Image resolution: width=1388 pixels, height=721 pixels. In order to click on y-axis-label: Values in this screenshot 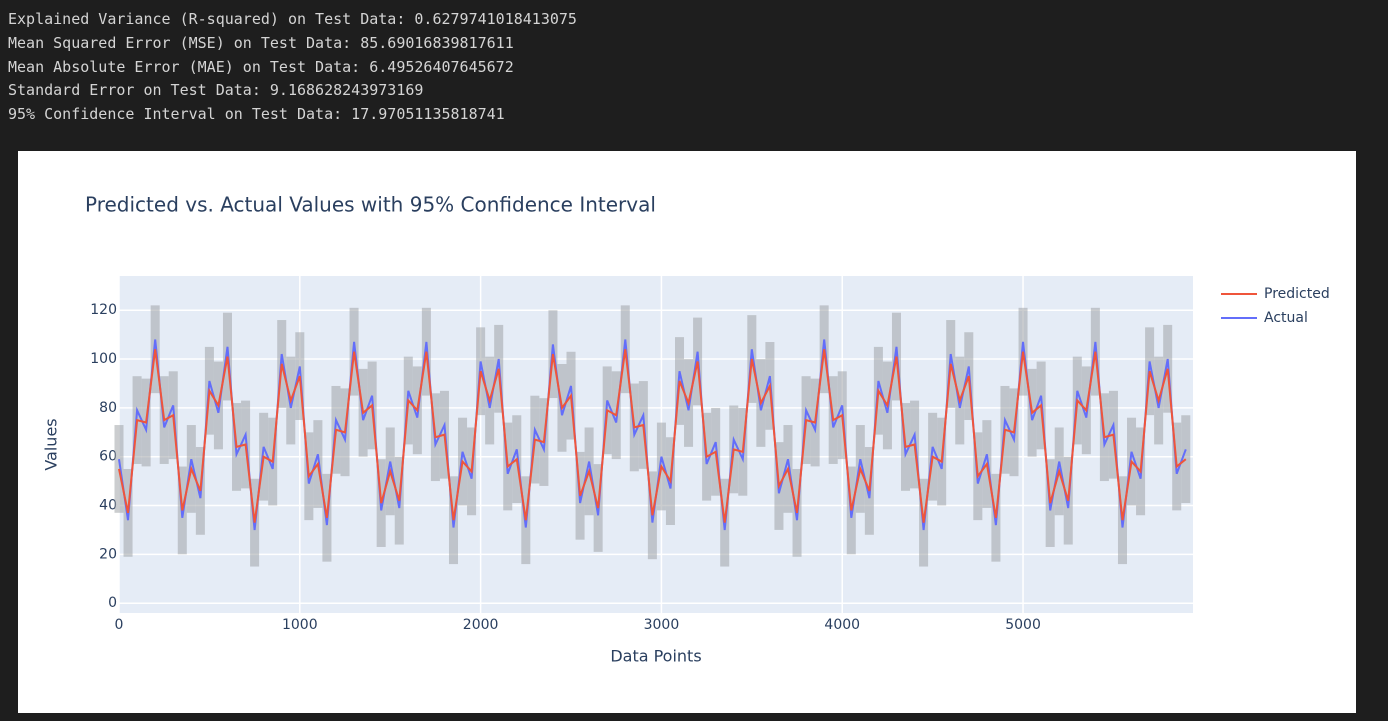, I will do `click(51, 444)`.